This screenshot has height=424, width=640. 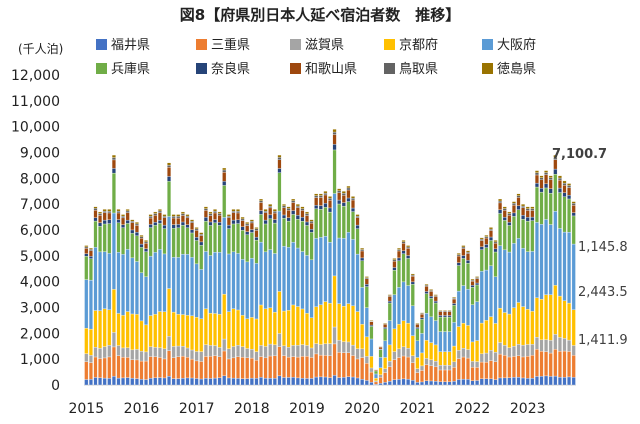 I want to click on legend-item: 徳島県, so click(x=509, y=67).